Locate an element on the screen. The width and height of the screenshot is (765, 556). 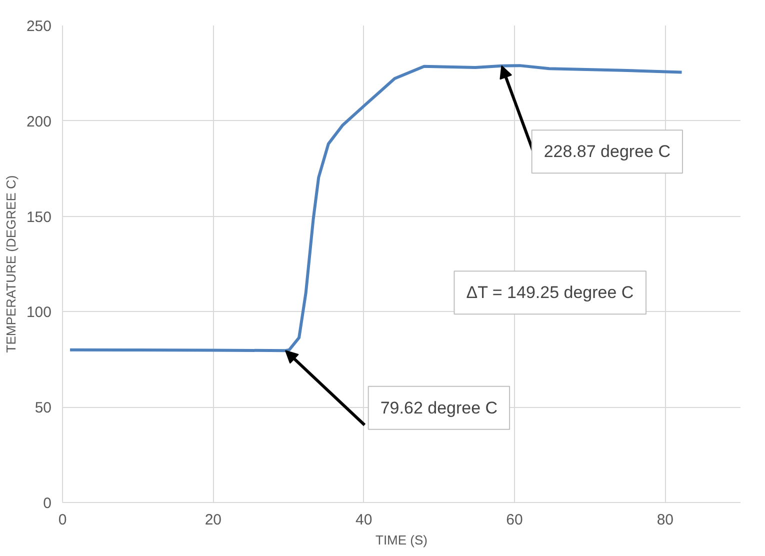
x-tick-label: 60 is located at coordinates (514, 520).